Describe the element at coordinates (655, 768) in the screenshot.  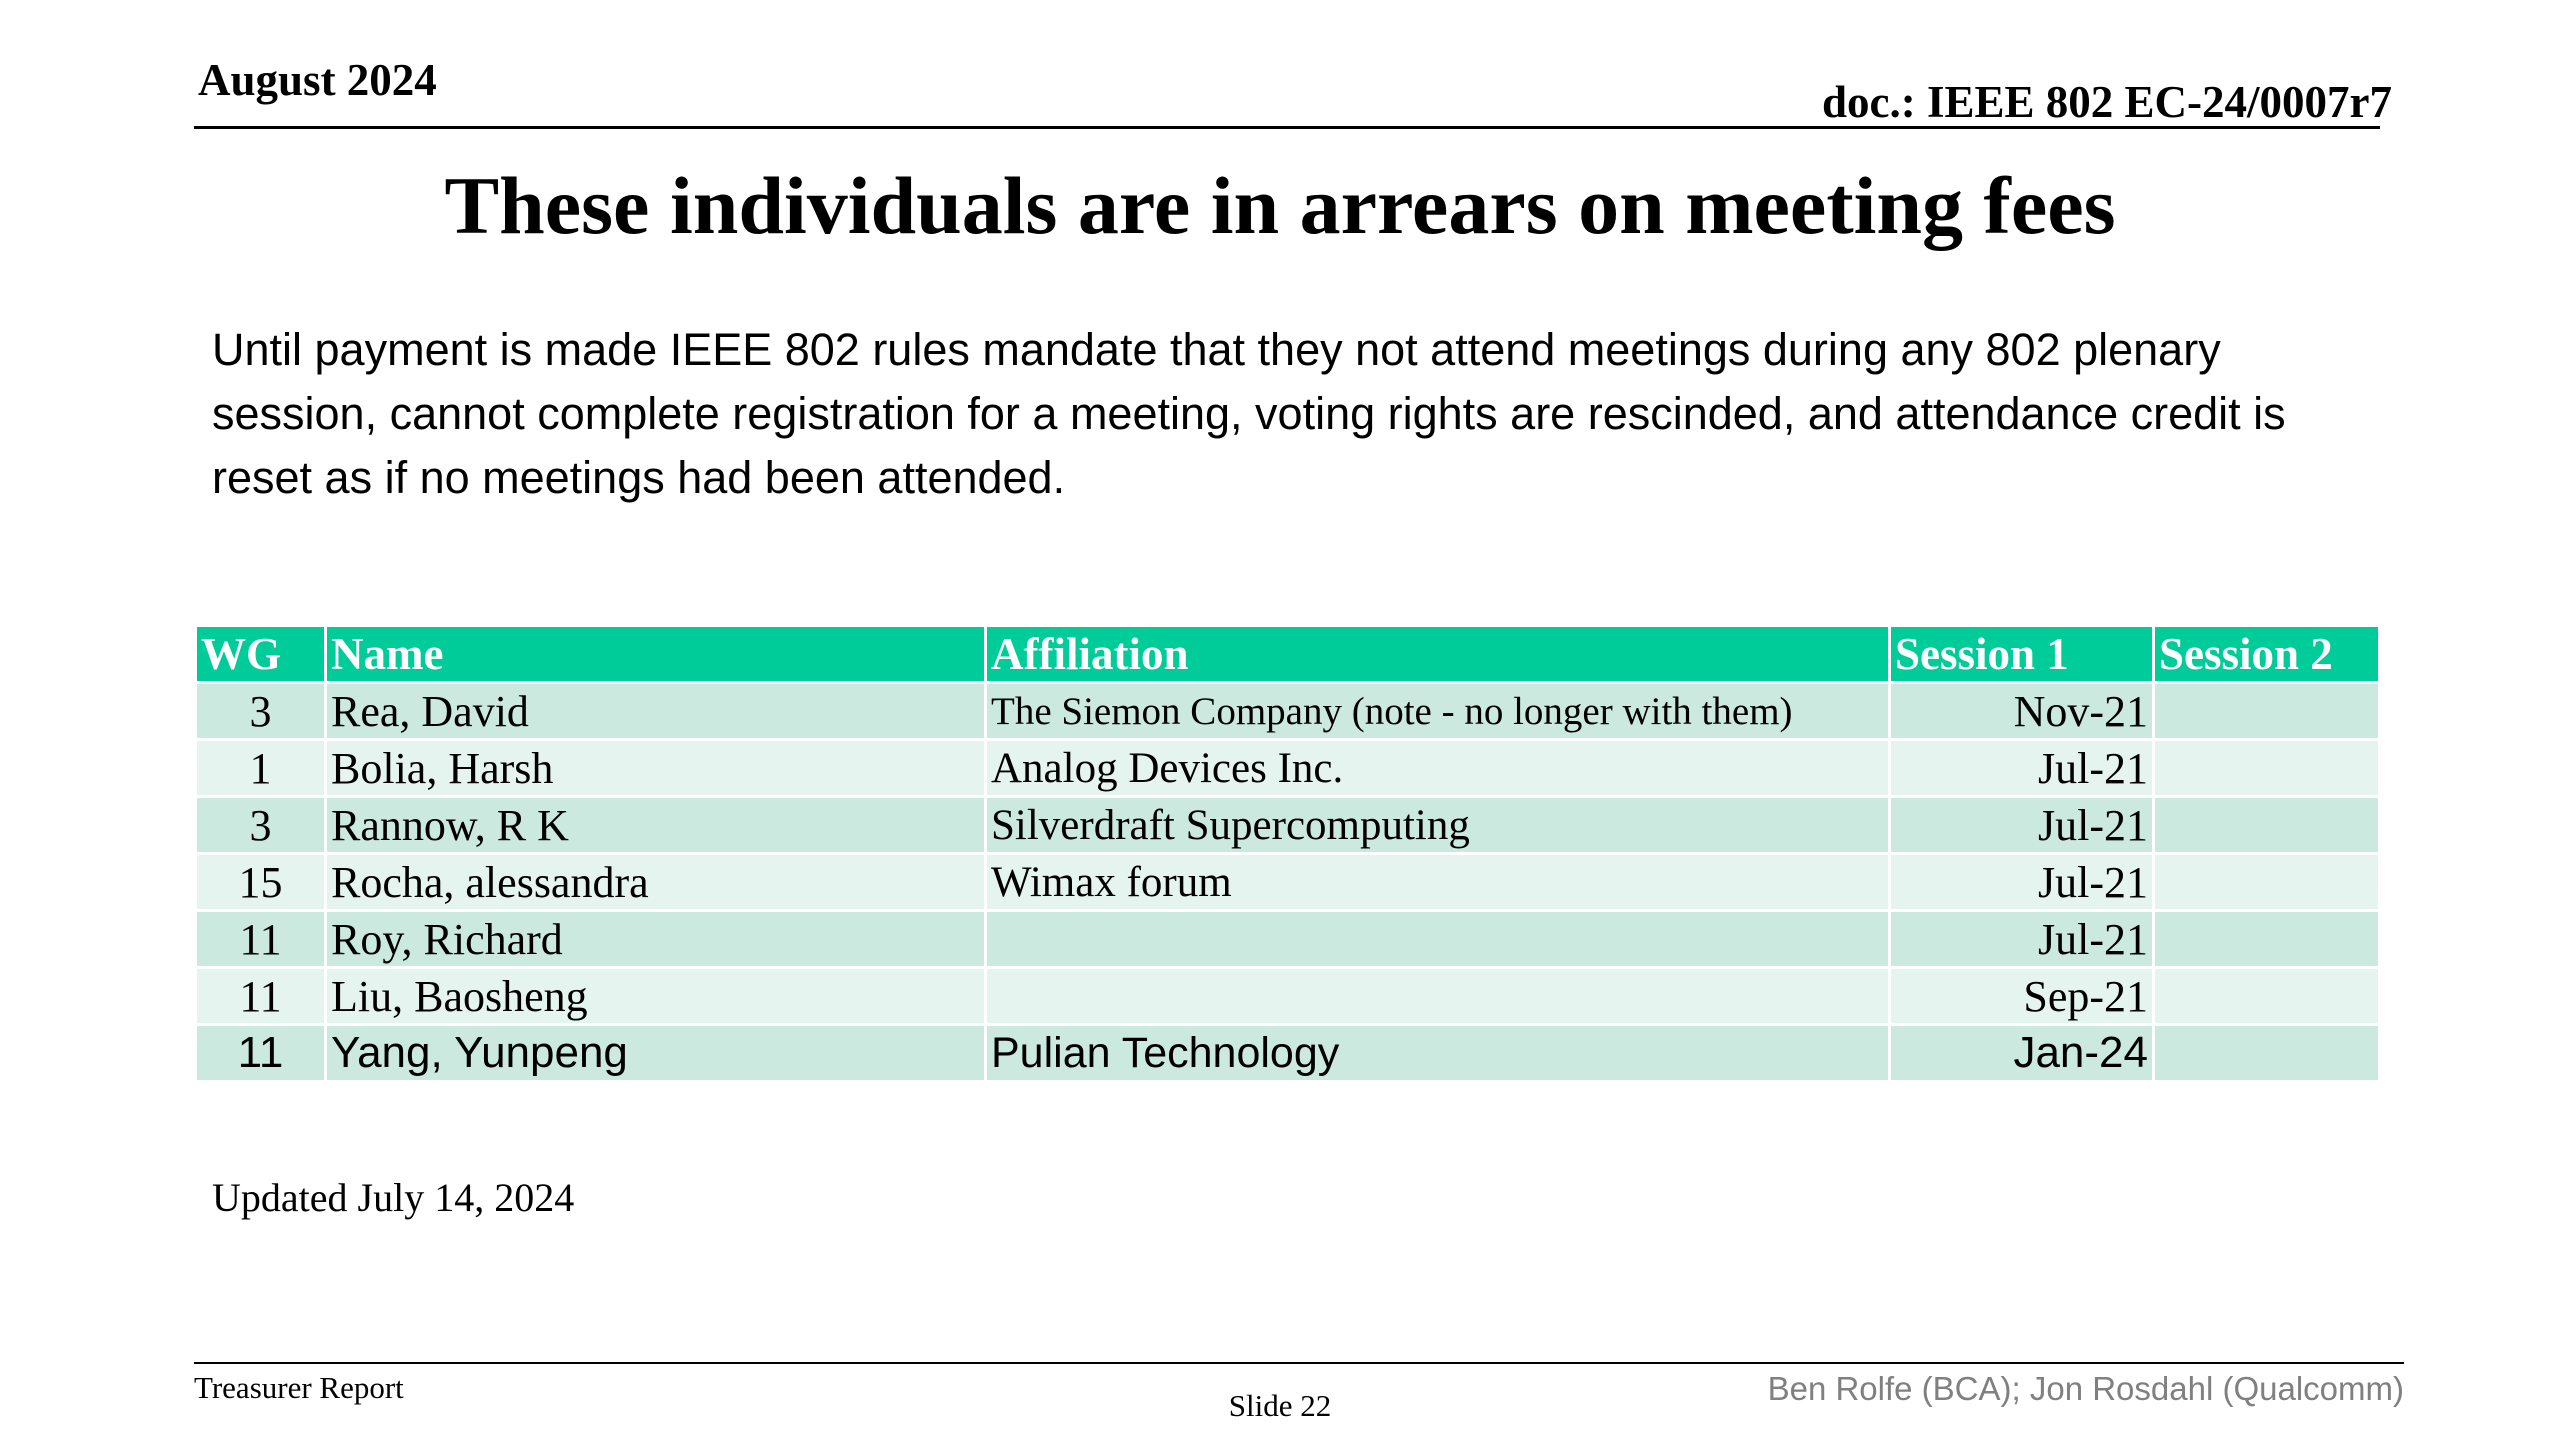
I see `cell-name: Bolia, Harsh` at that location.